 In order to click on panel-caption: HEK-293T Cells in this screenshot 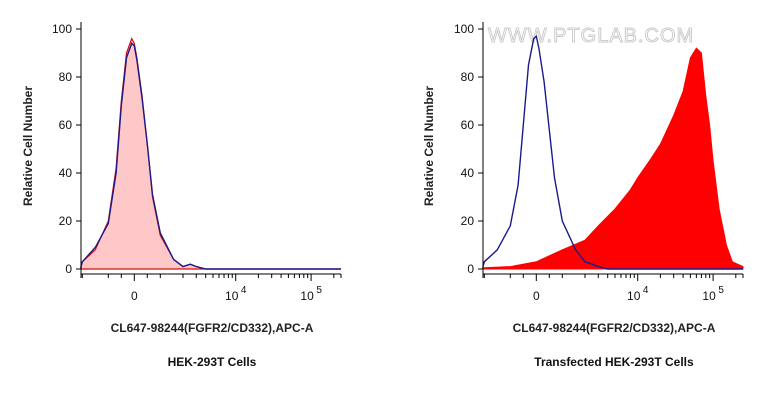, I will do `click(212, 362)`.